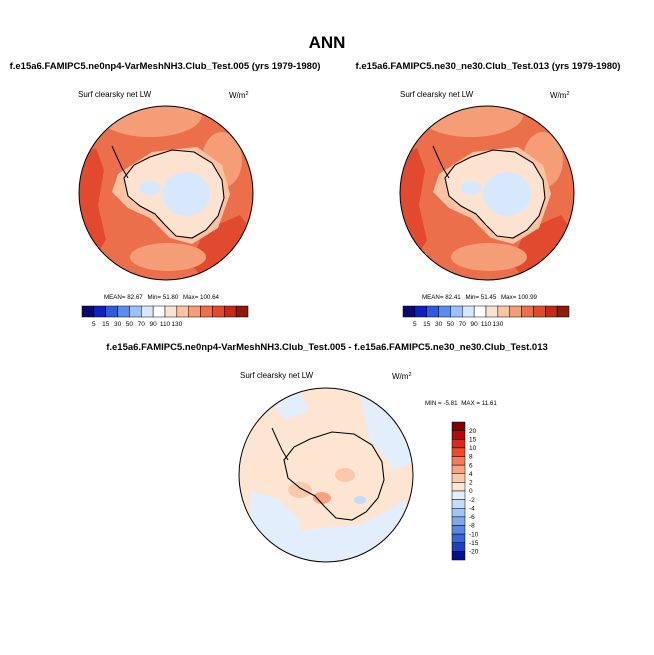 The height and width of the screenshot is (655, 654). I want to click on antarctic-coastline-diff, so click(334, 476).